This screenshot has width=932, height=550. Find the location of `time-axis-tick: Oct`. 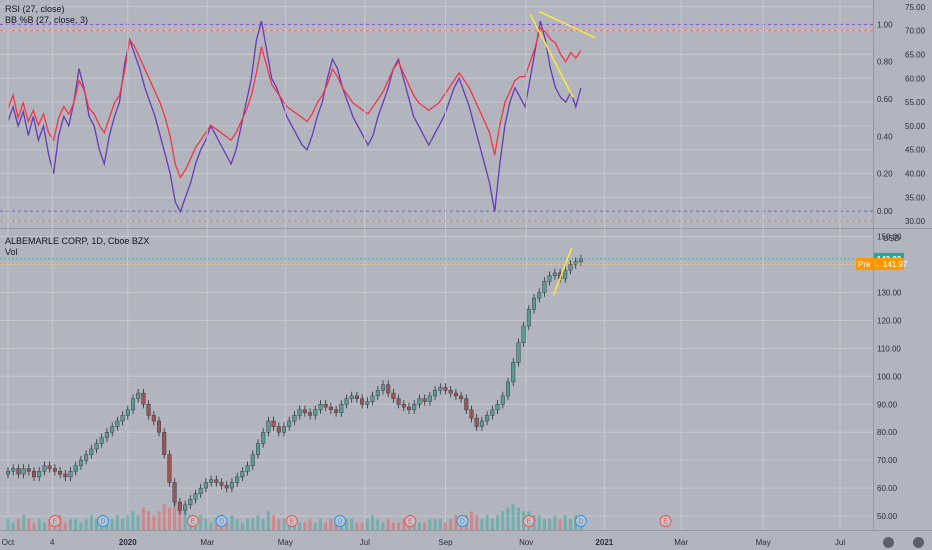

time-axis-tick: Oct is located at coordinates (8, 542).